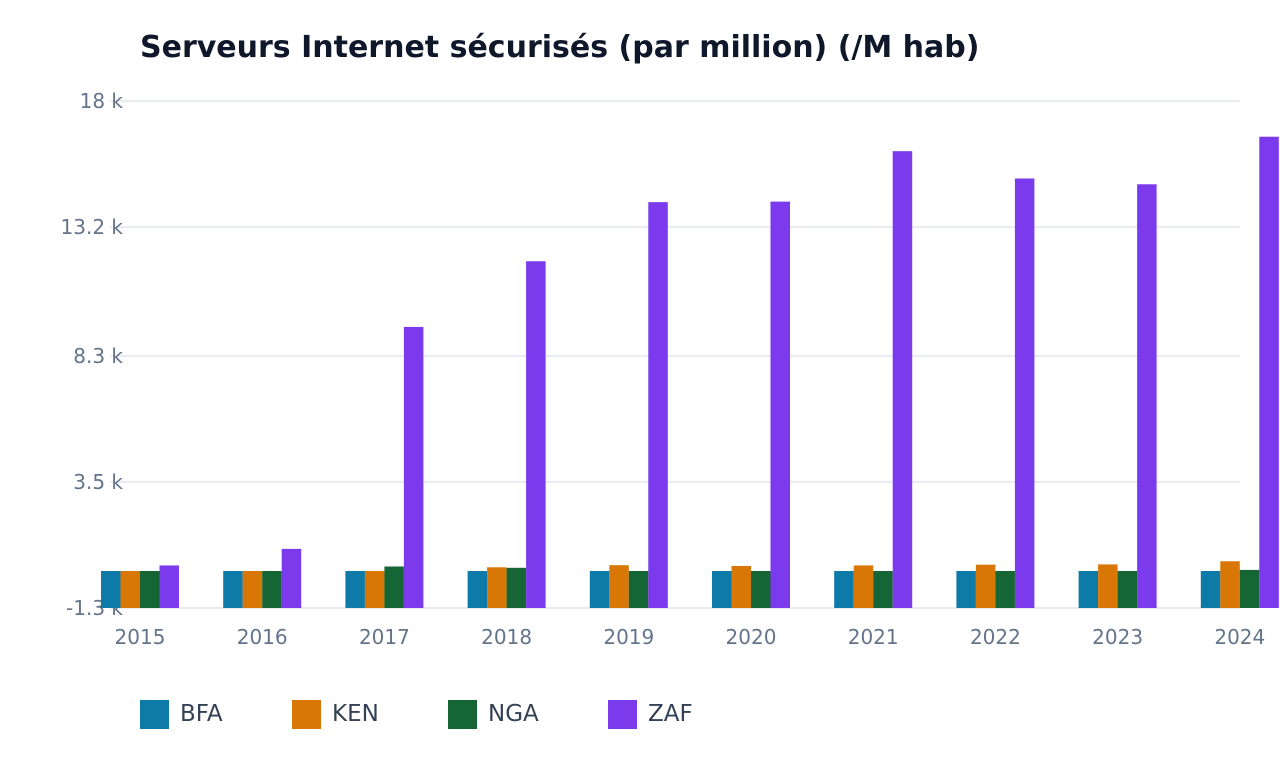 The image size is (1280, 760). Describe the element at coordinates (98, 356) in the screenshot. I see `y-tick-label: 8.3 k` at that location.